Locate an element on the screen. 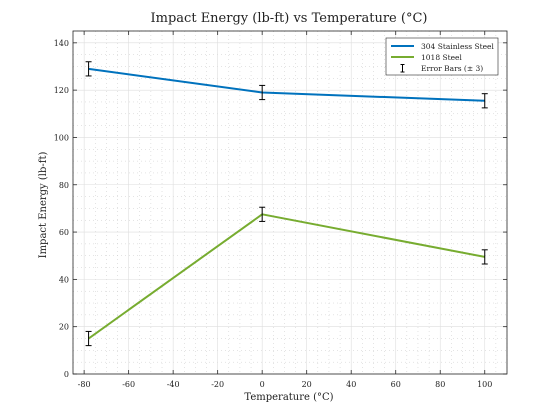 Image resolution: width=560 pixels, height=420 pixels. x-tick-label: 80 is located at coordinates (440, 384).